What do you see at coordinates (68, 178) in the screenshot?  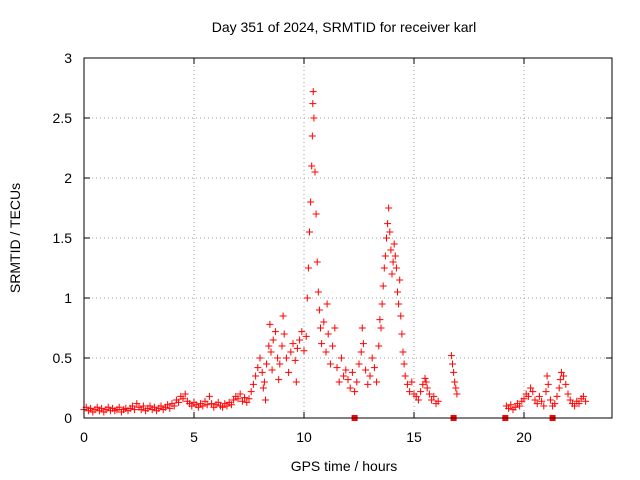 I see `y-tick-label: 2` at bounding box center [68, 178].